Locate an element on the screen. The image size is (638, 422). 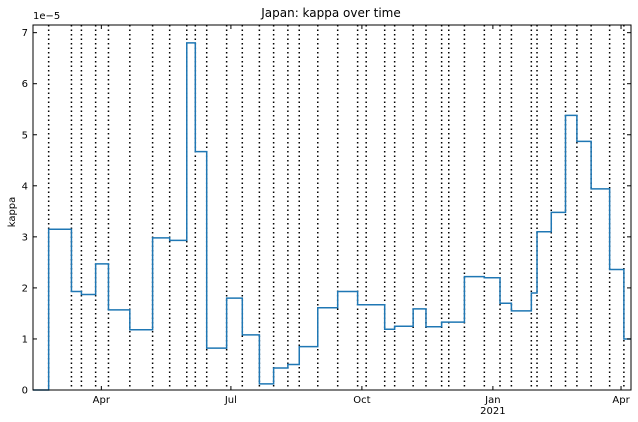
y-tick-label: 5 is located at coordinates (25, 135).